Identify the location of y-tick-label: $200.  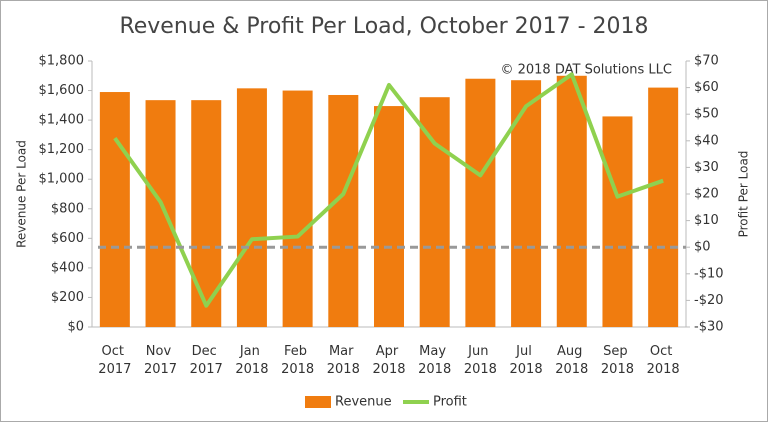
(67, 297).